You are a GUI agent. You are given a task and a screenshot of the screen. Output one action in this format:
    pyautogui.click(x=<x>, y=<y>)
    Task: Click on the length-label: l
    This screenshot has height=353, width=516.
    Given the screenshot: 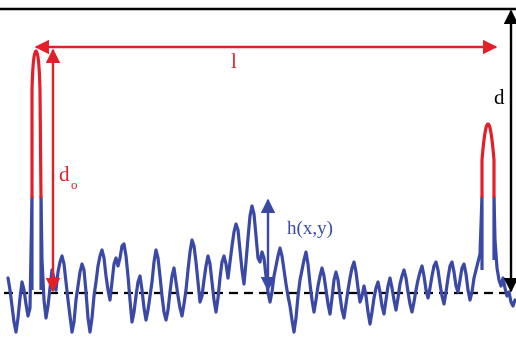 What is the action you would take?
    pyautogui.click(x=234, y=61)
    